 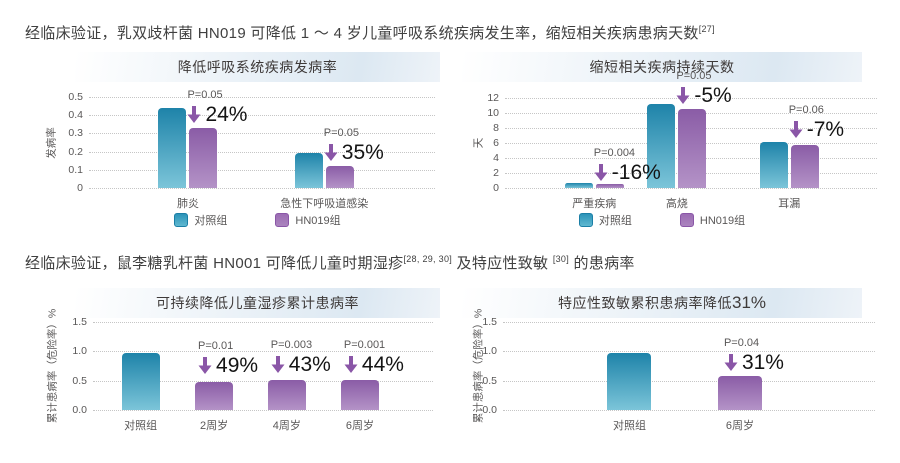 I want to click on y-tick-label: 0.4, so click(x=75, y=115).